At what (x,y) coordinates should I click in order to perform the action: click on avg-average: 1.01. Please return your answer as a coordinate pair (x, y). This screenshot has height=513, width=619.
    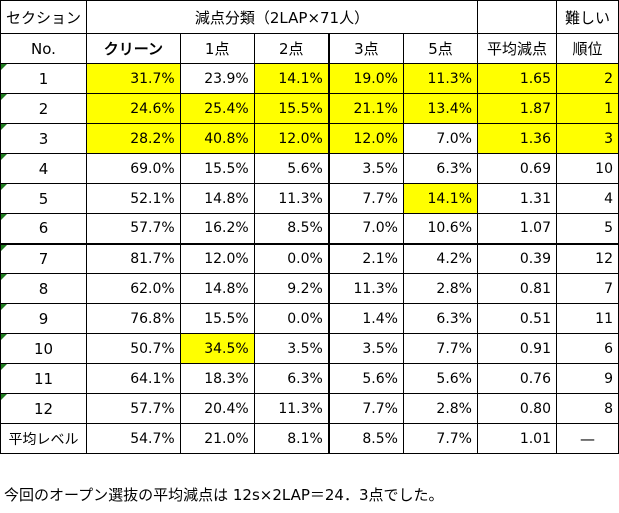
    Looking at the image, I should click on (517, 438).